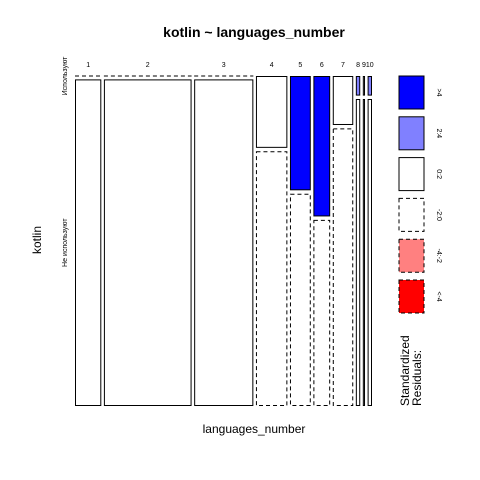  What do you see at coordinates (272, 65) in the screenshot?
I see `column-label: 4` at bounding box center [272, 65].